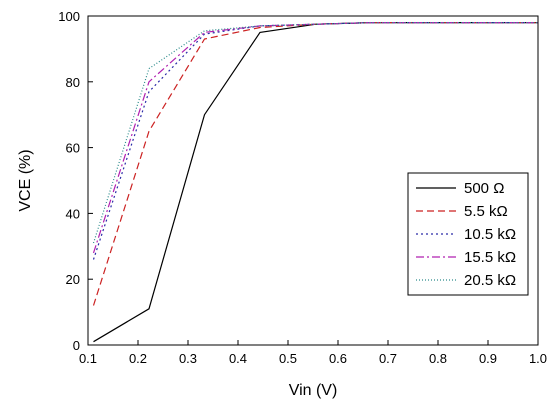 The width and height of the screenshot is (550, 404). Describe the element at coordinates (88, 358) in the screenshot. I see `x-tick-label: 0.1` at that location.